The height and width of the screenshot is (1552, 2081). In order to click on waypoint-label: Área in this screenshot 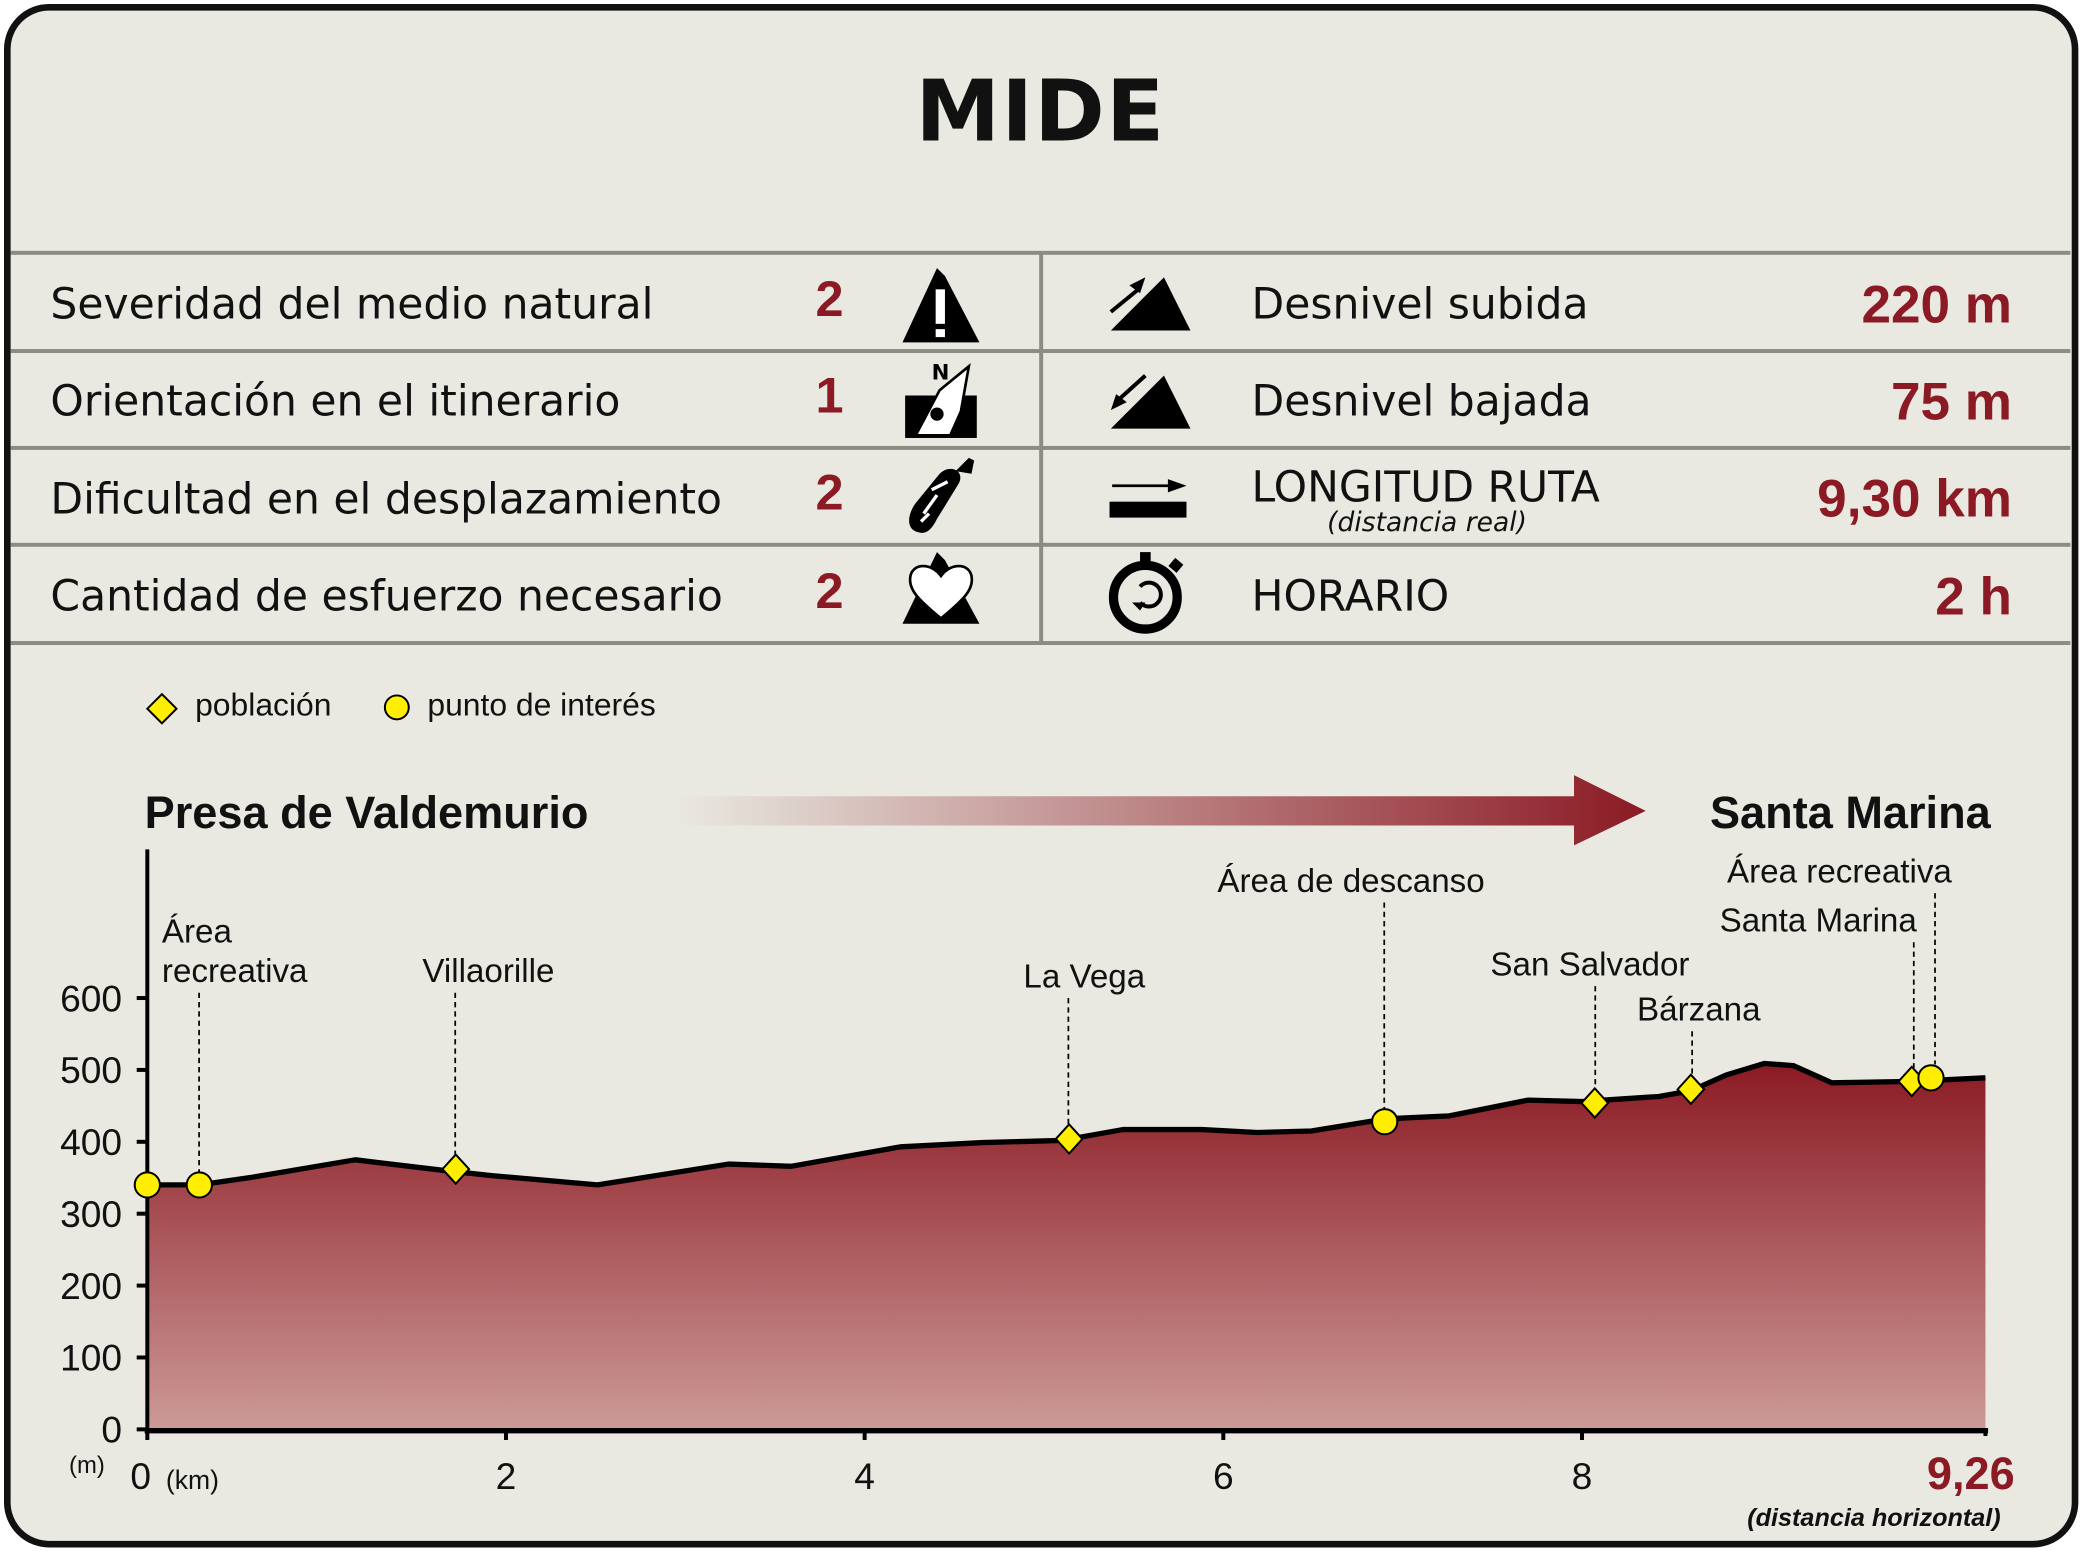, I will do `click(197, 931)`.